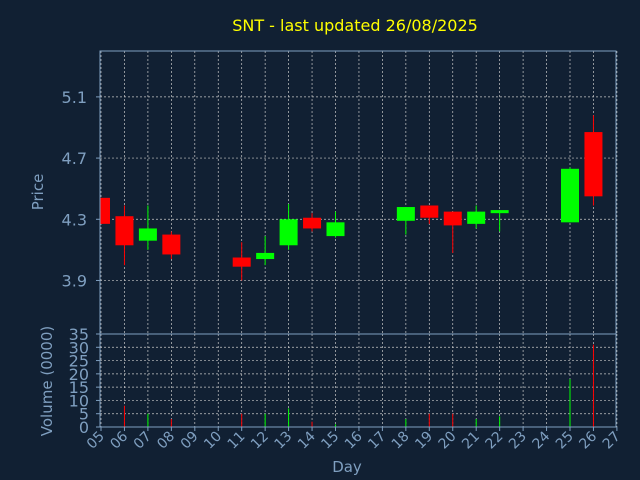  Describe the element at coordinates (74, 219) in the screenshot. I see `price-tick-label: 4.3` at that location.